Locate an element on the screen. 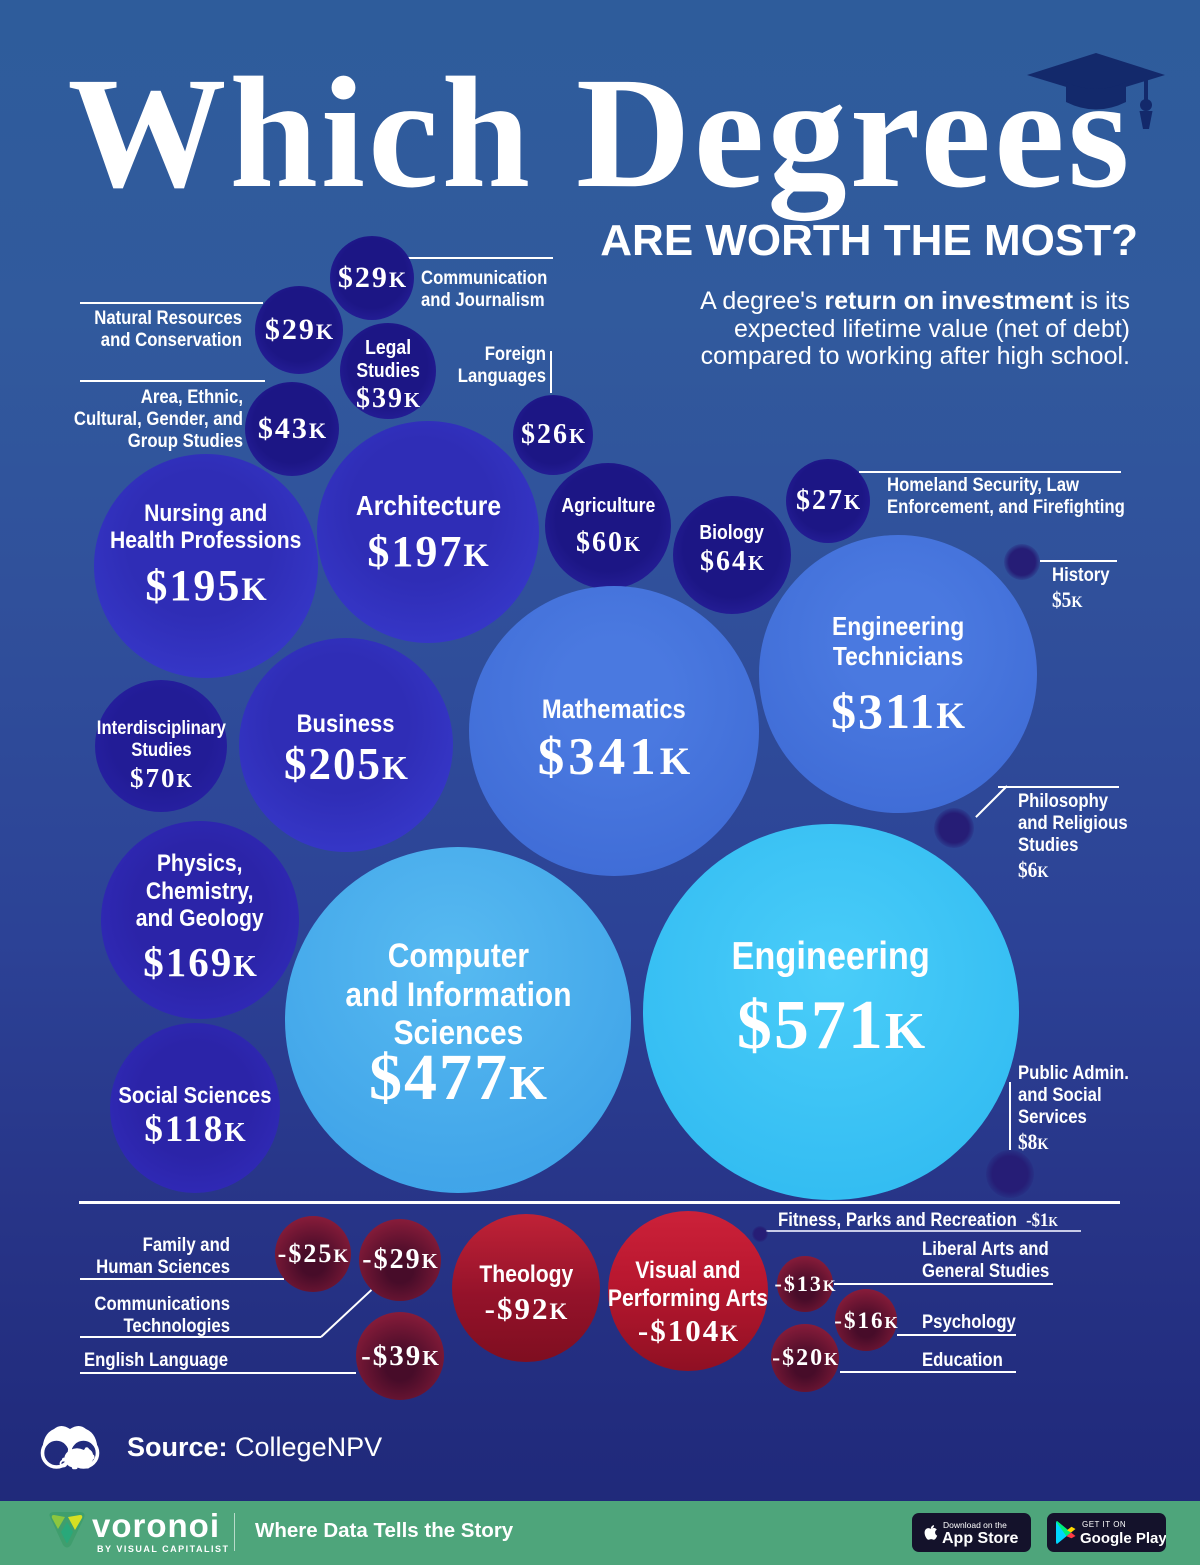 Image resolution: width=1200 pixels, height=1565 pixels. svg-text: App Store is located at coordinates (980, 1538).